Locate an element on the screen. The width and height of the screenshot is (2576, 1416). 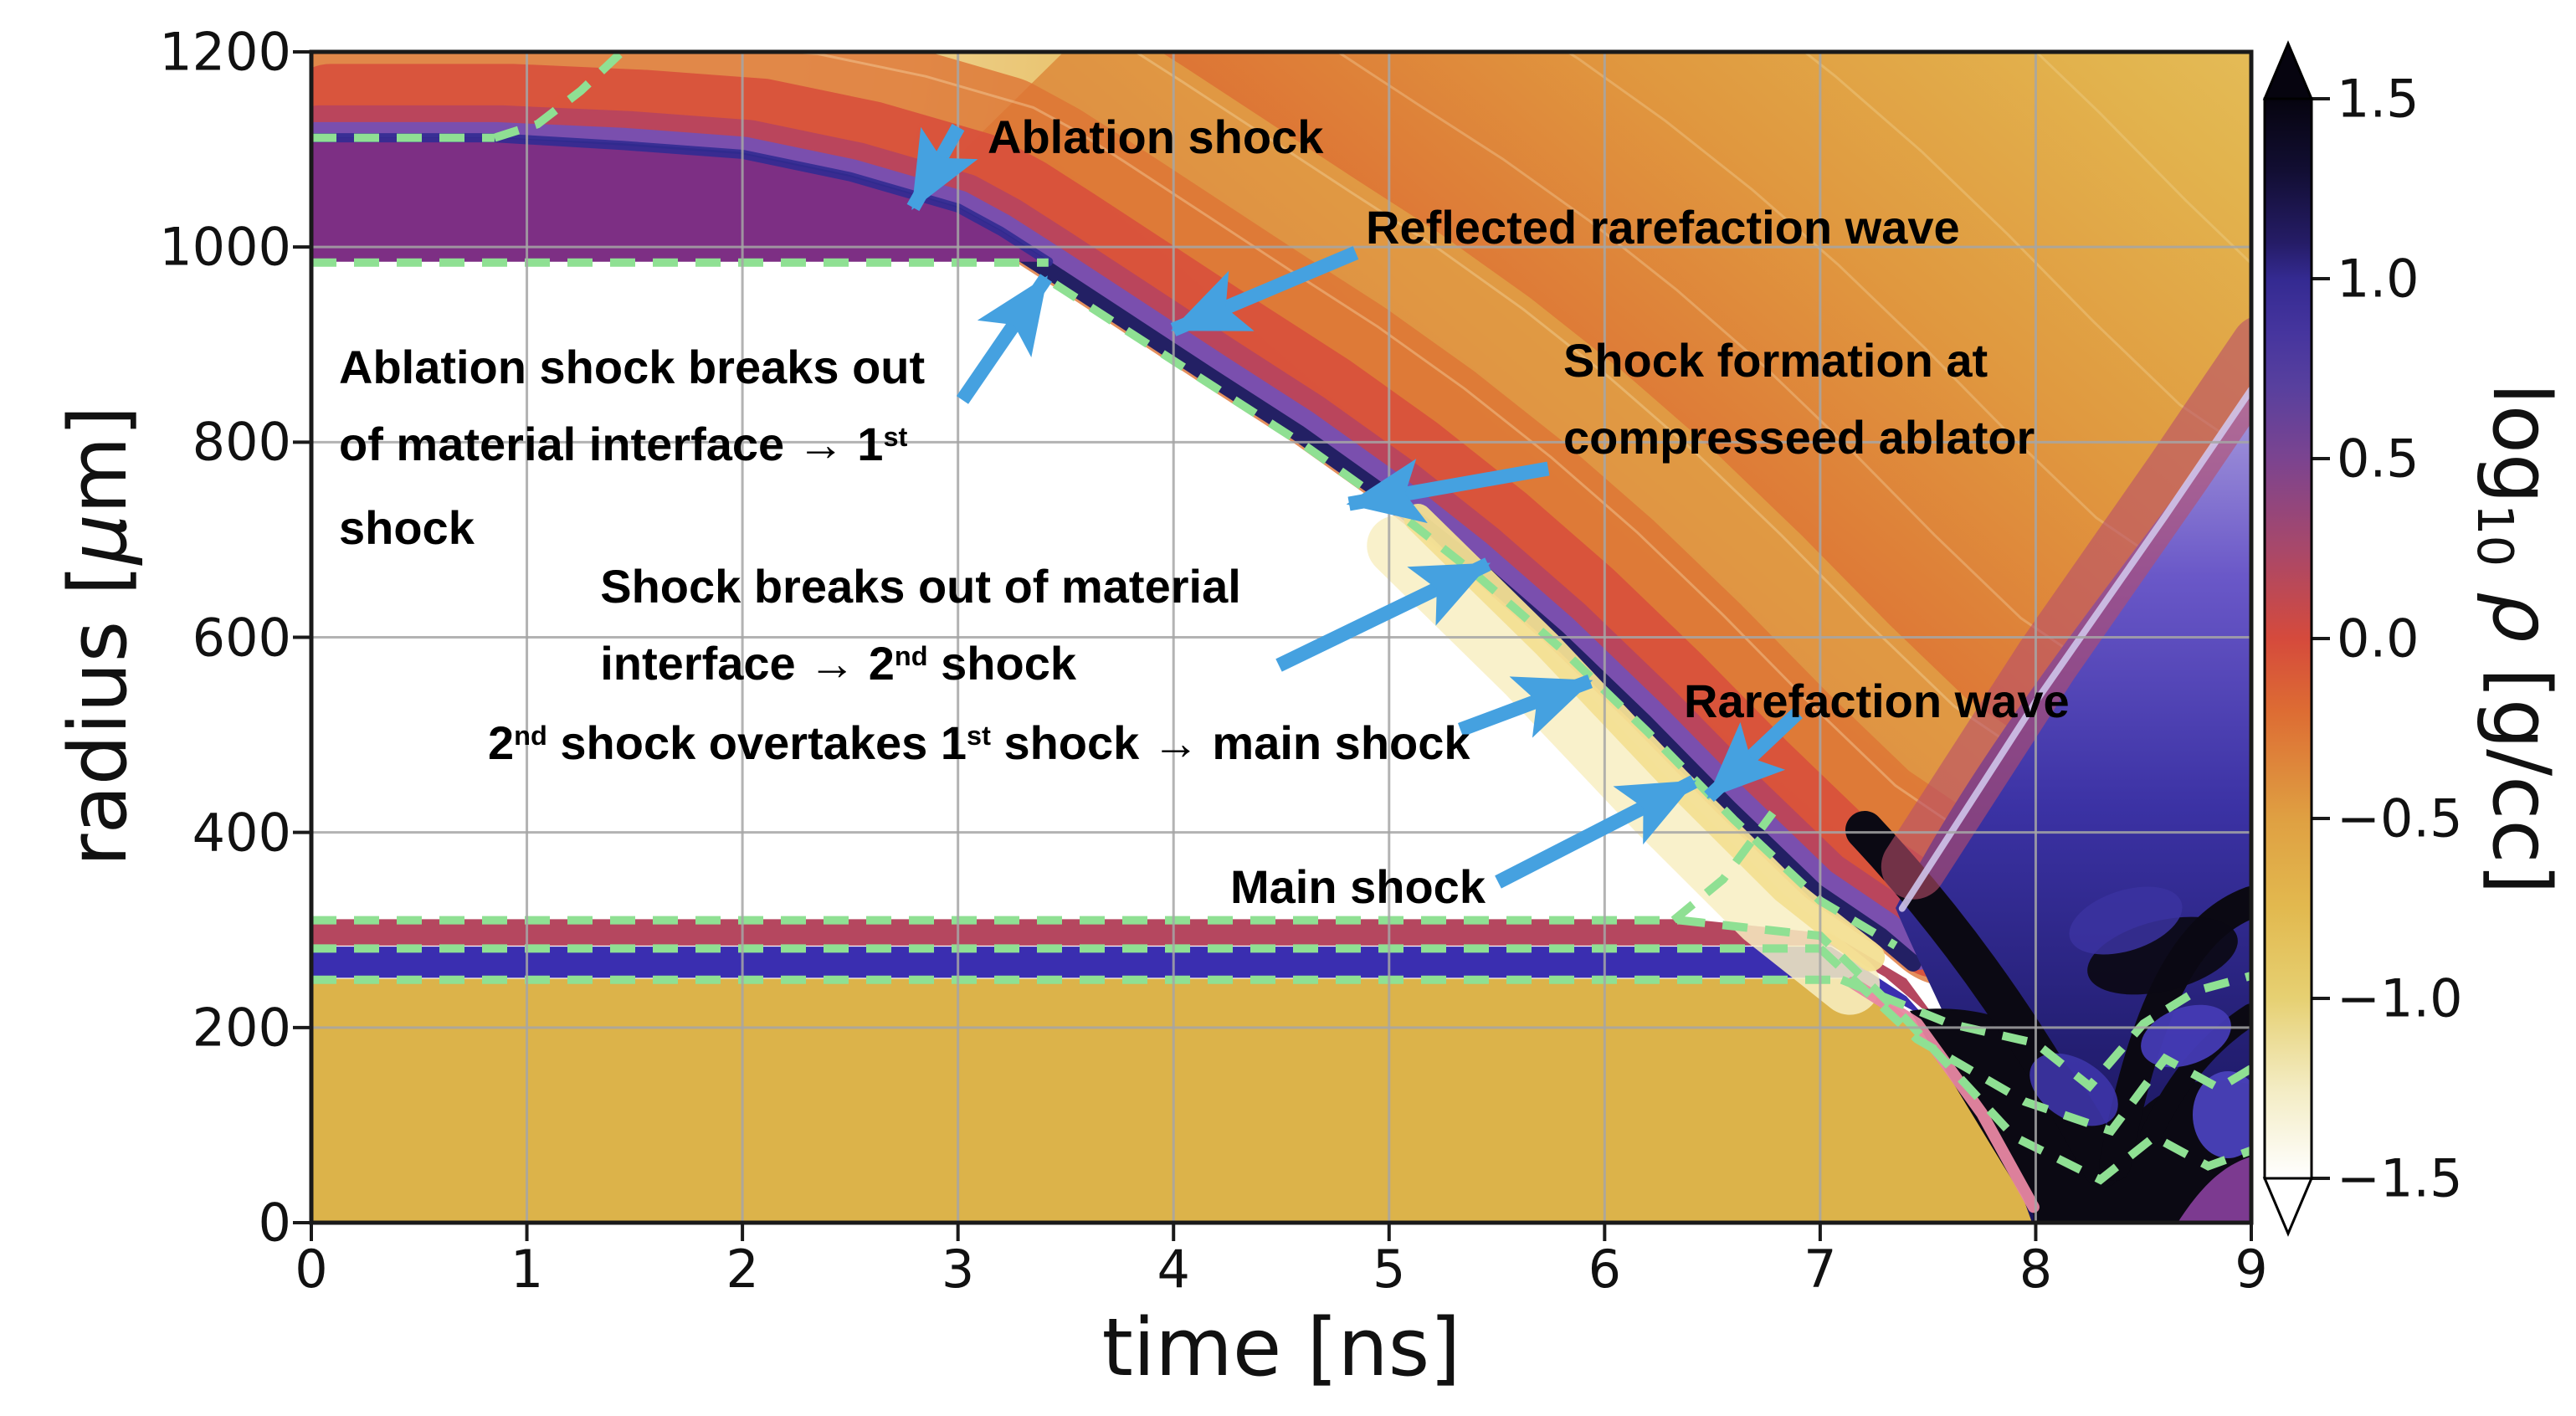
interface-pusher-inner-dive is located at coordinates (2045, 1032).